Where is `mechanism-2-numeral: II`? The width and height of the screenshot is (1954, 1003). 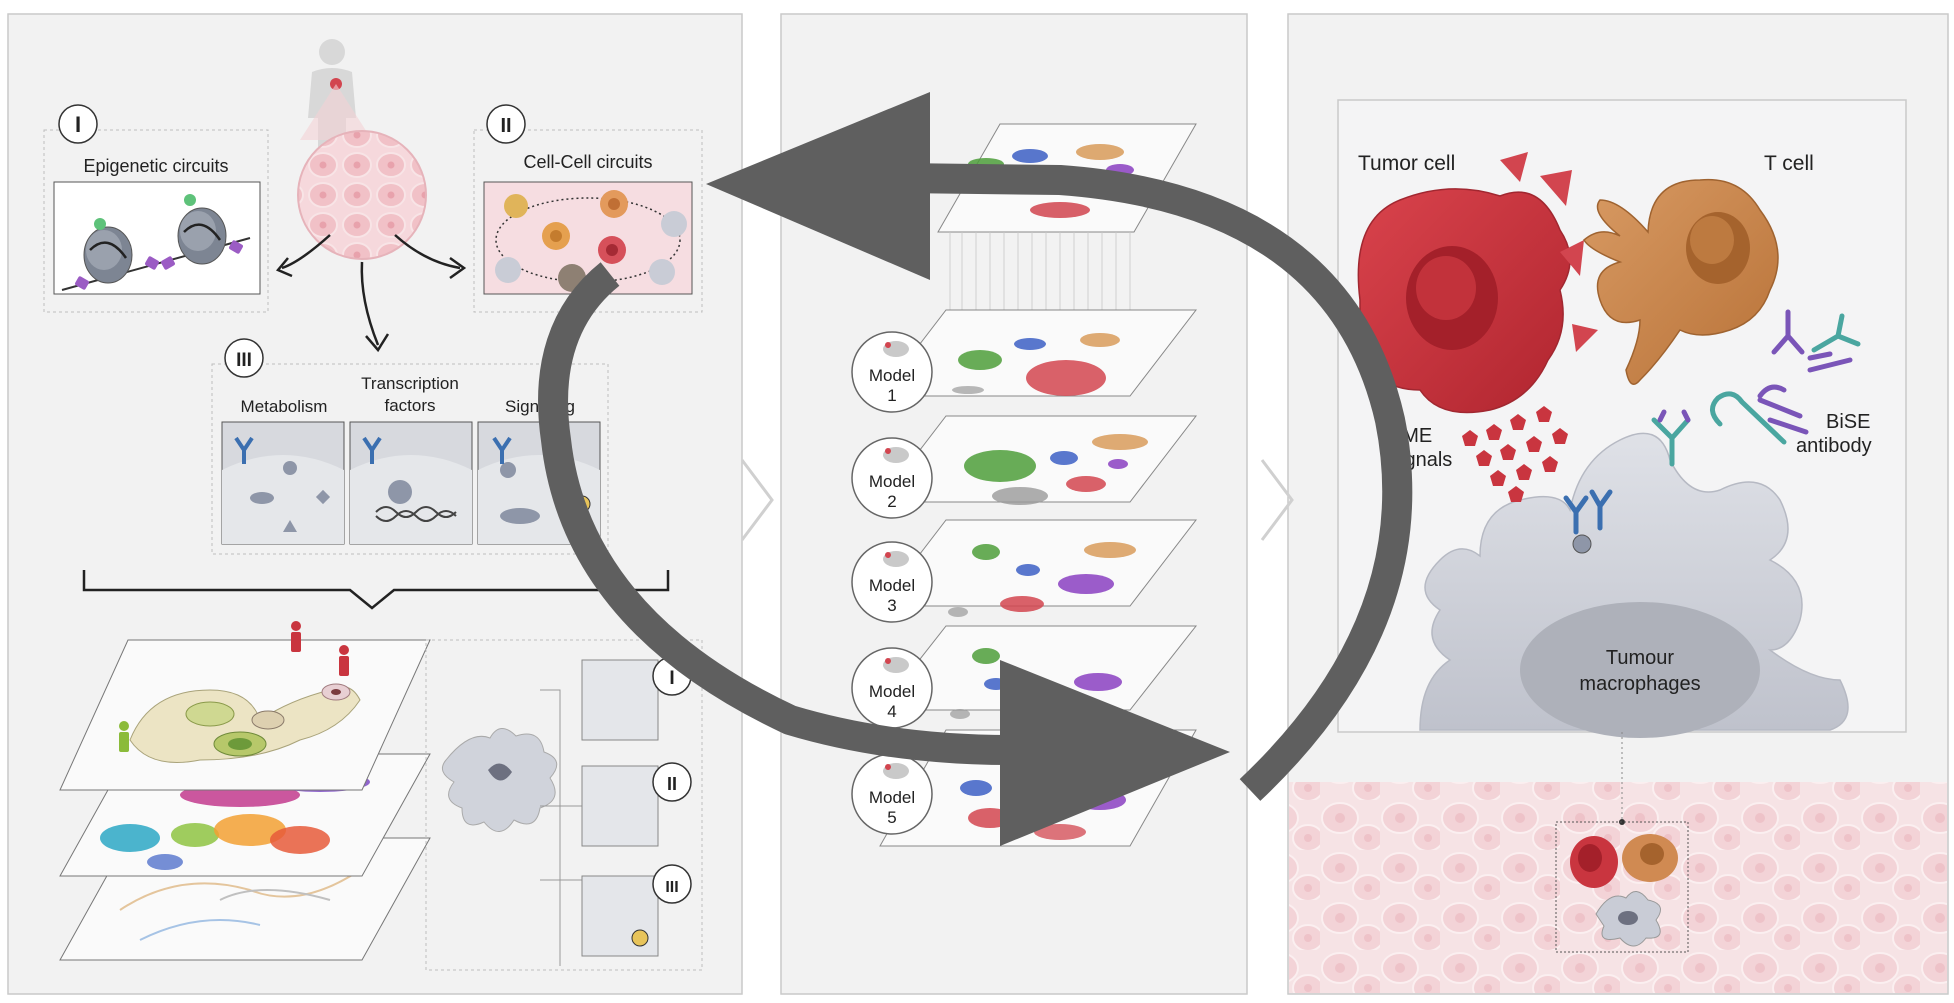 mechanism-2-numeral: II is located at coordinates (672, 784).